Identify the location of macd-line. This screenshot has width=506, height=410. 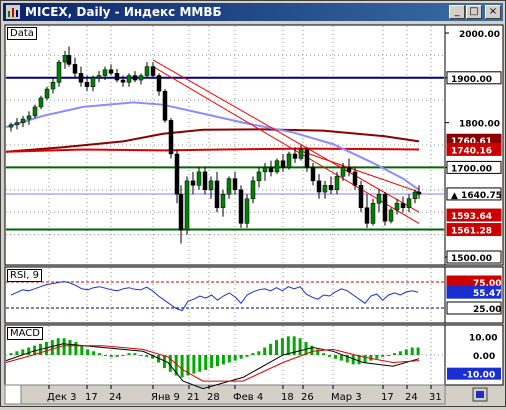
(212, 366).